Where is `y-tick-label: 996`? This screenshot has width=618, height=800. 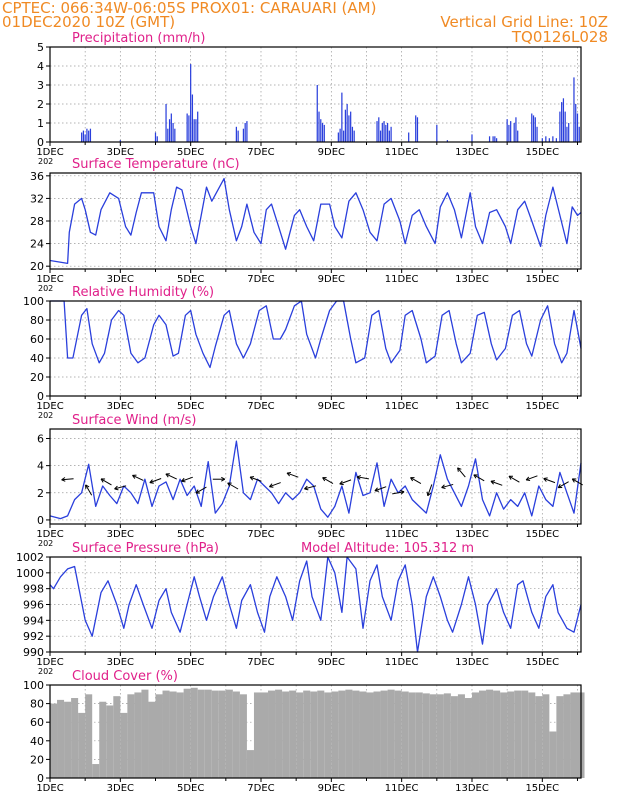
y-tick-label: 996 is located at coordinates (33, 605).